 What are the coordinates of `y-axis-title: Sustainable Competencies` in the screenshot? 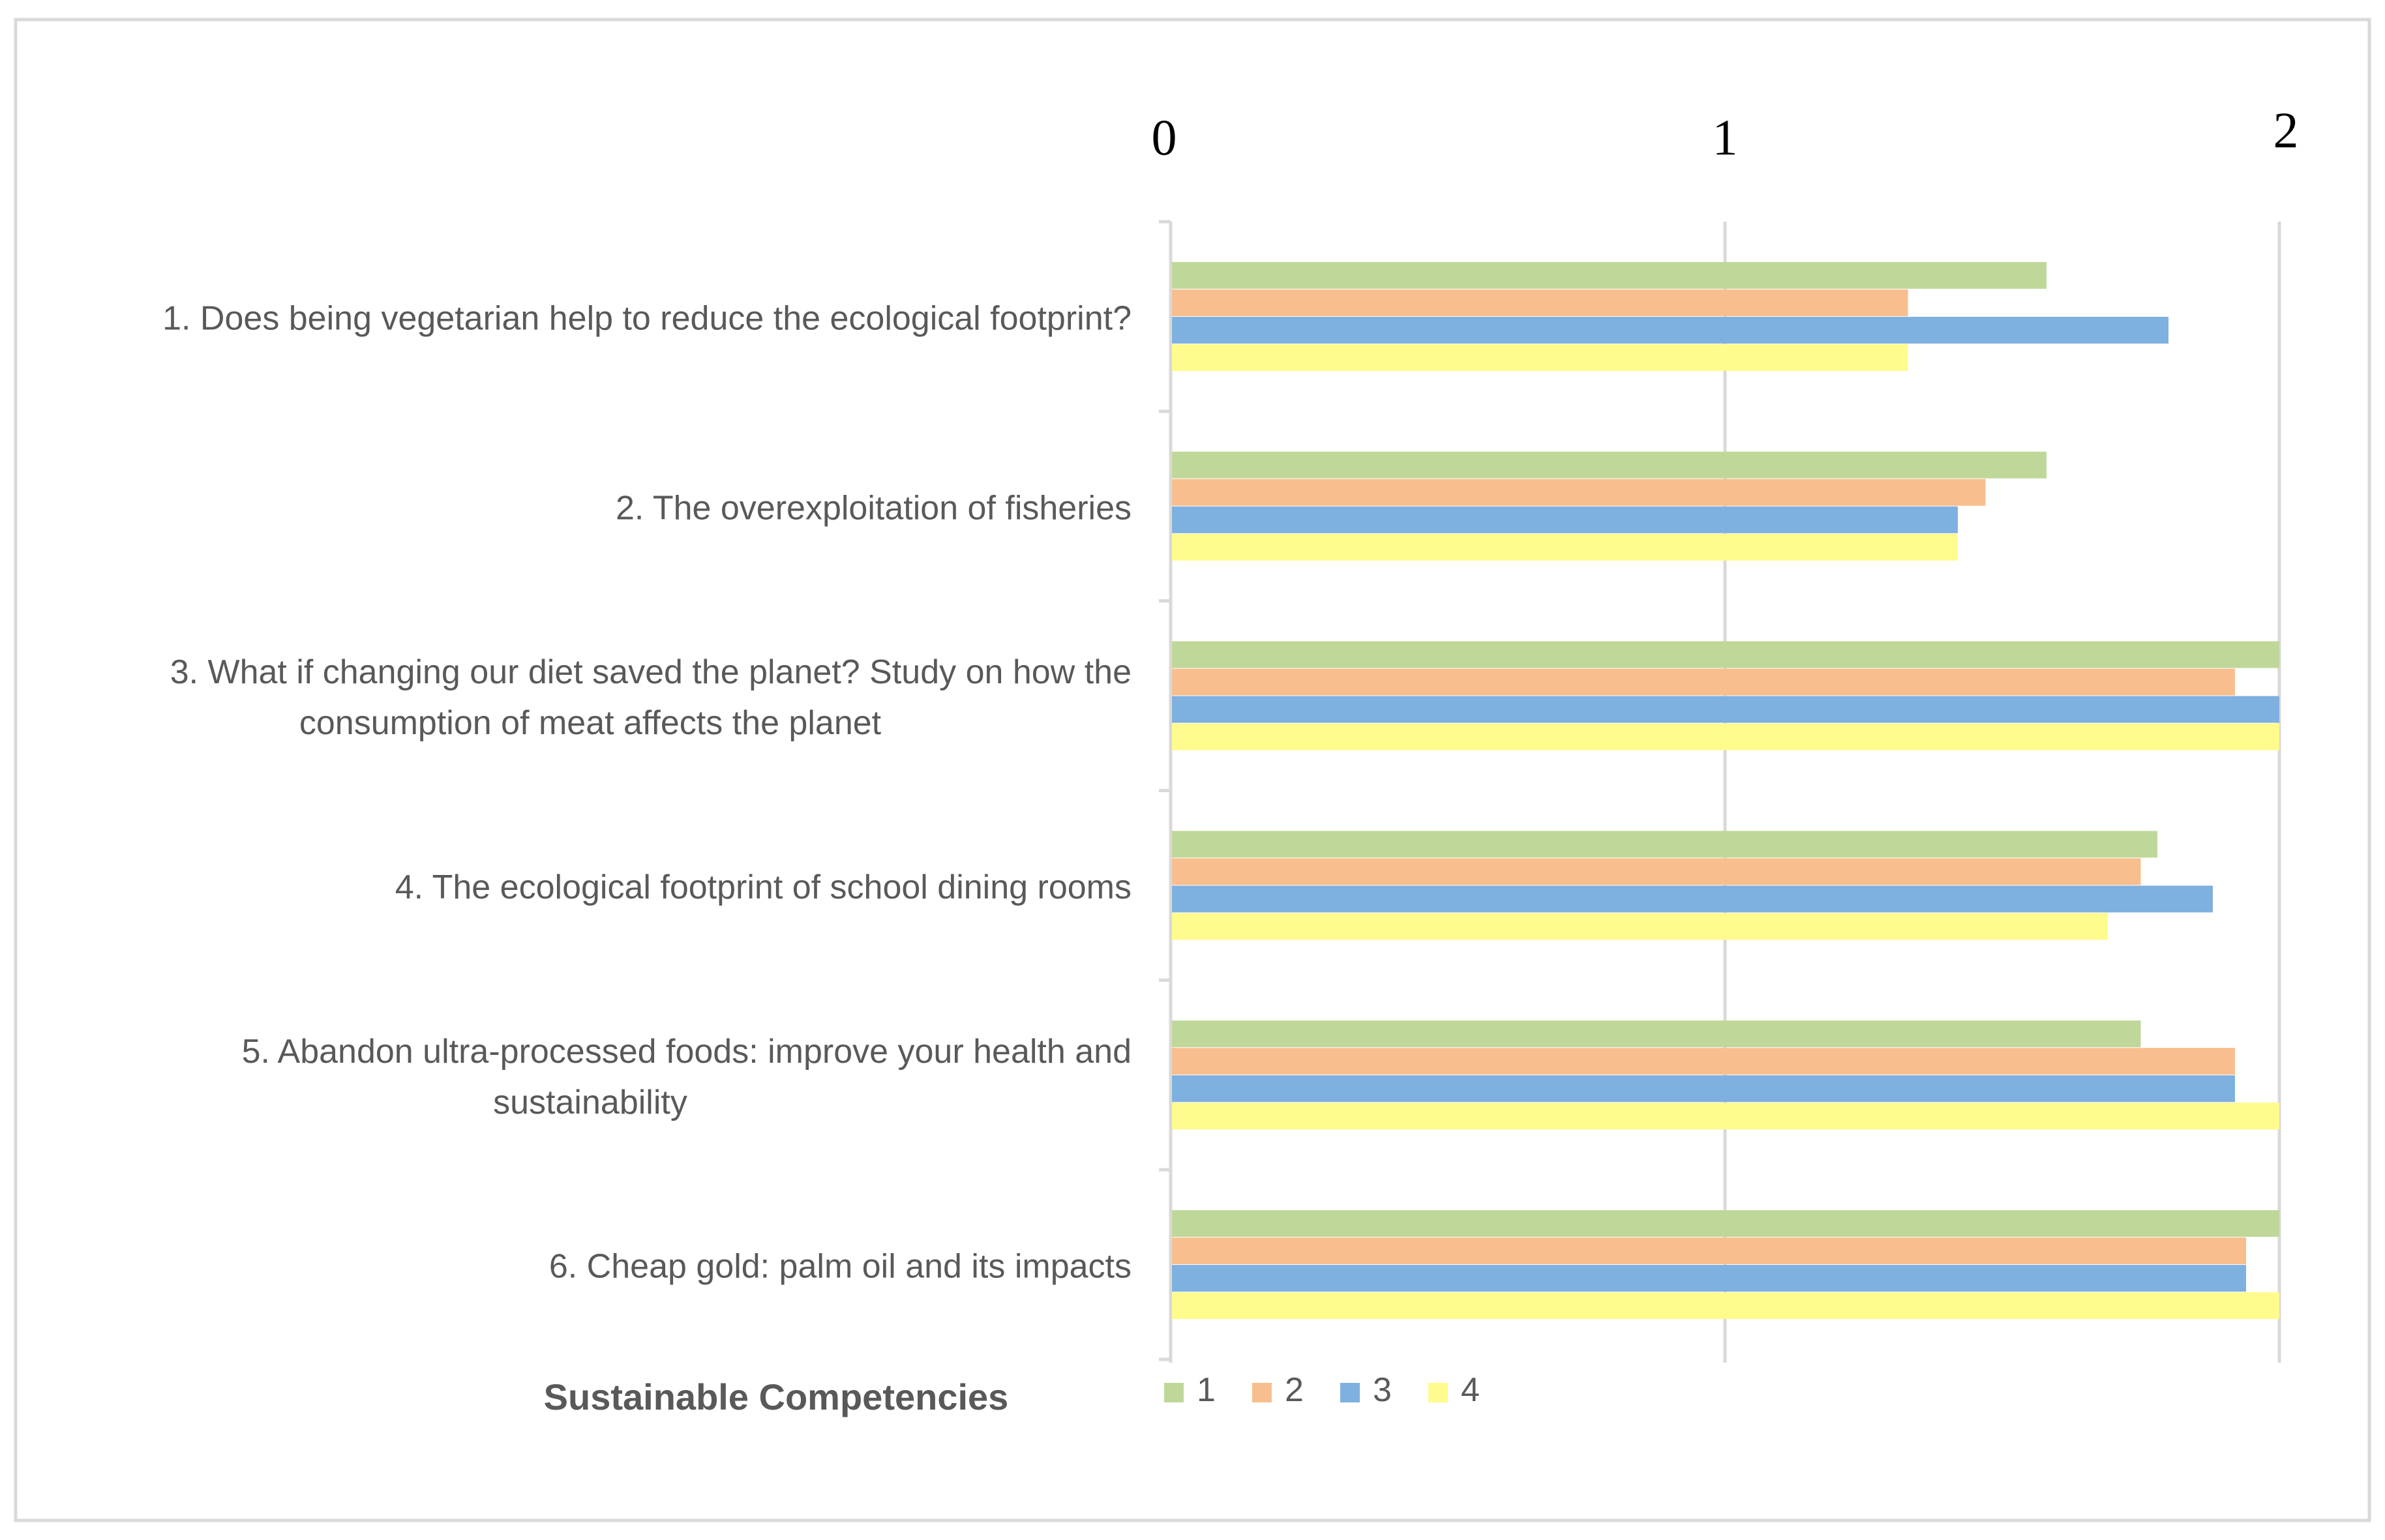 It's located at (777, 1396).